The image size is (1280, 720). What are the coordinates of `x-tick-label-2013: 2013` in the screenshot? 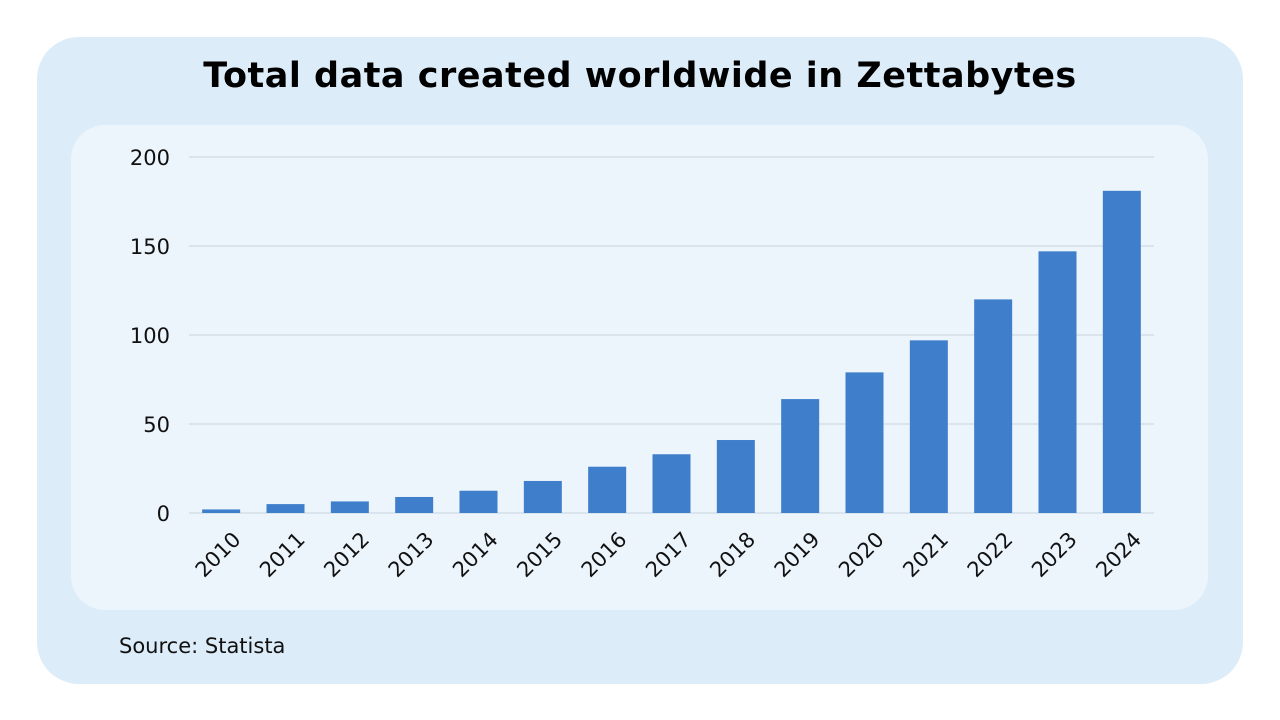 It's located at (411, 554).